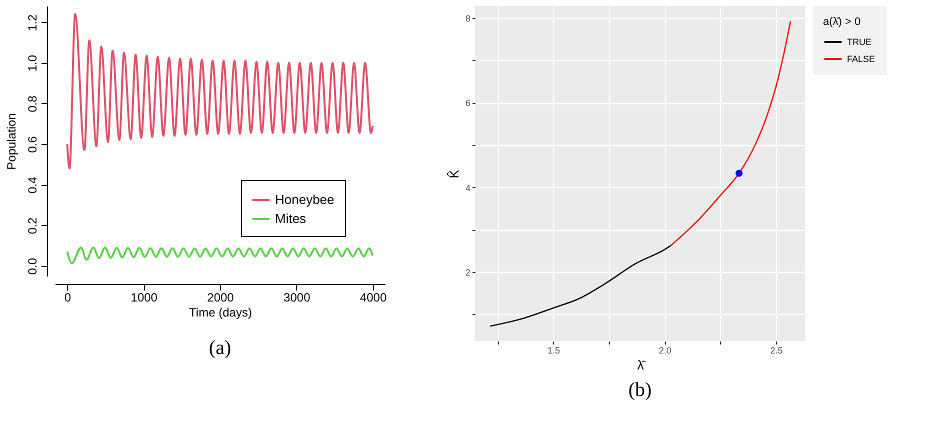 The image size is (927, 437). What do you see at coordinates (553, 351) in the screenshot?
I see `x-tick-label: 1.5` at bounding box center [553, 351].